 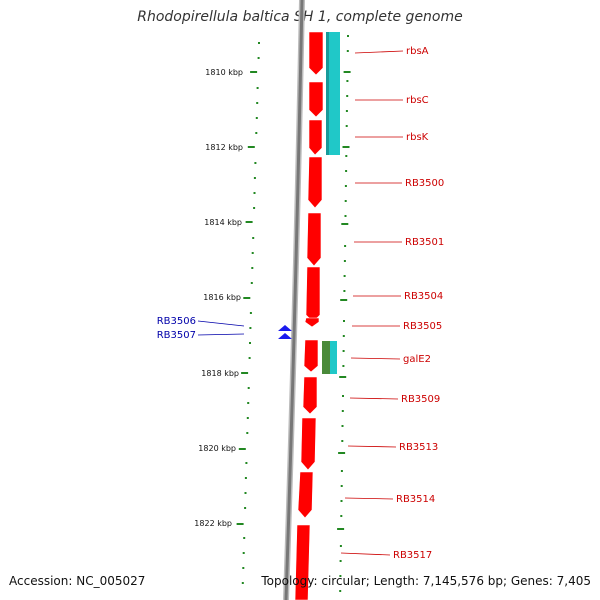 What do you see at coordinates (310, 395) in the screenshot?
I see `gene-arrow-RB3509` at bounding box center [310, 395].